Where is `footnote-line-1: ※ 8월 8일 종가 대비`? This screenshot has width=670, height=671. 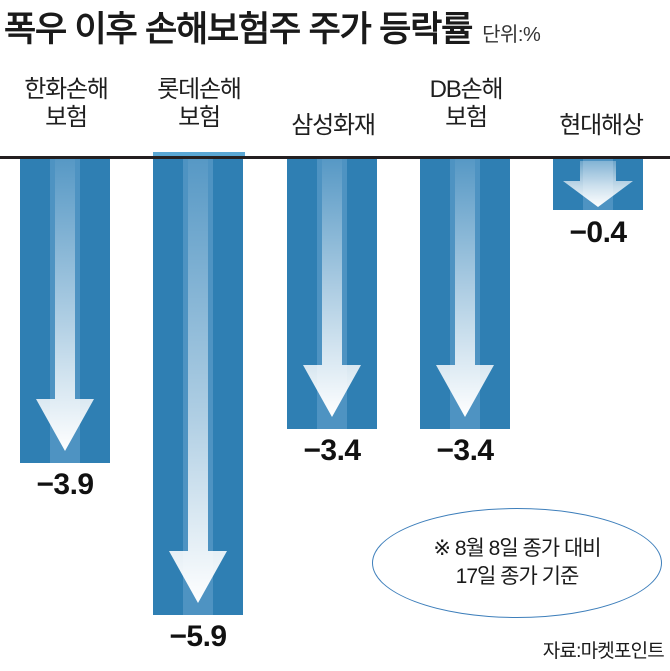
footnote-line-1: ※ 8월 8일 종가 대비 is located at coordinates (517, 548).